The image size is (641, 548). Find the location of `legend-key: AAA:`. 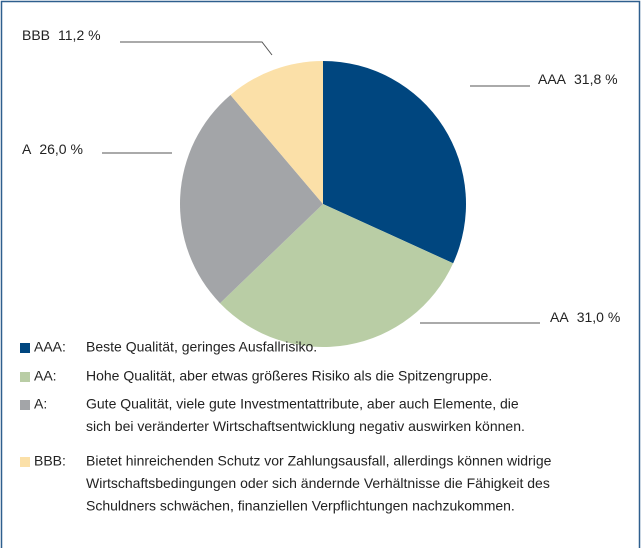

legend-key: AAA: is located at coordinates (50, 347).